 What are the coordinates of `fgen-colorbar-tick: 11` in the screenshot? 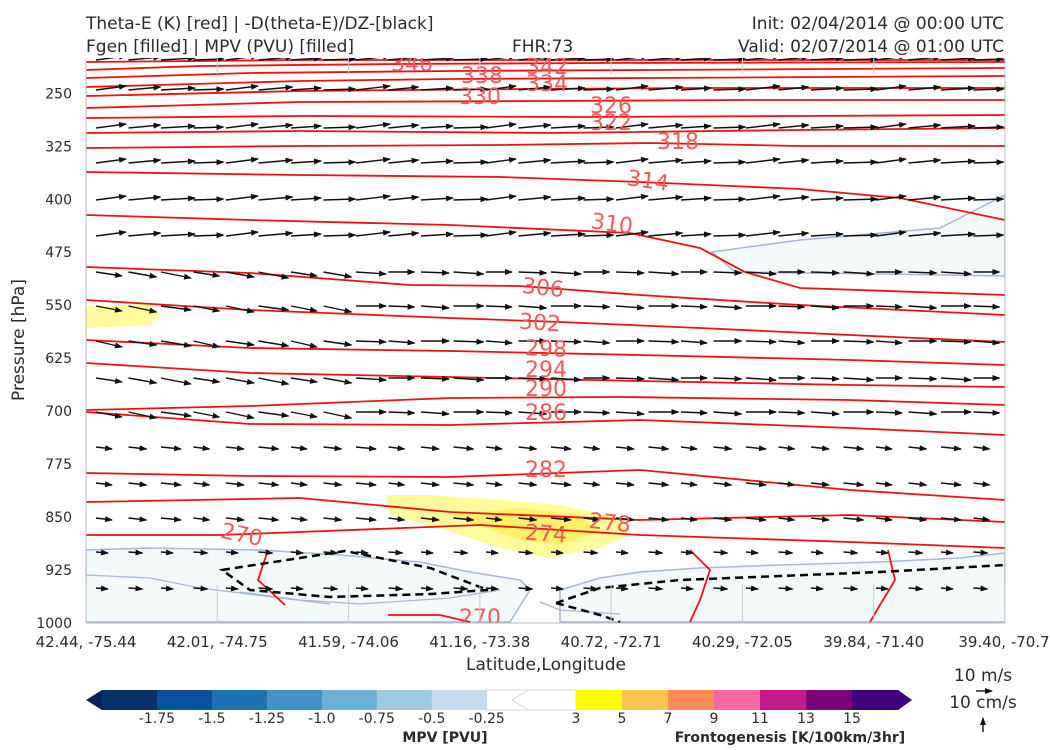 It's located at (760, 719).